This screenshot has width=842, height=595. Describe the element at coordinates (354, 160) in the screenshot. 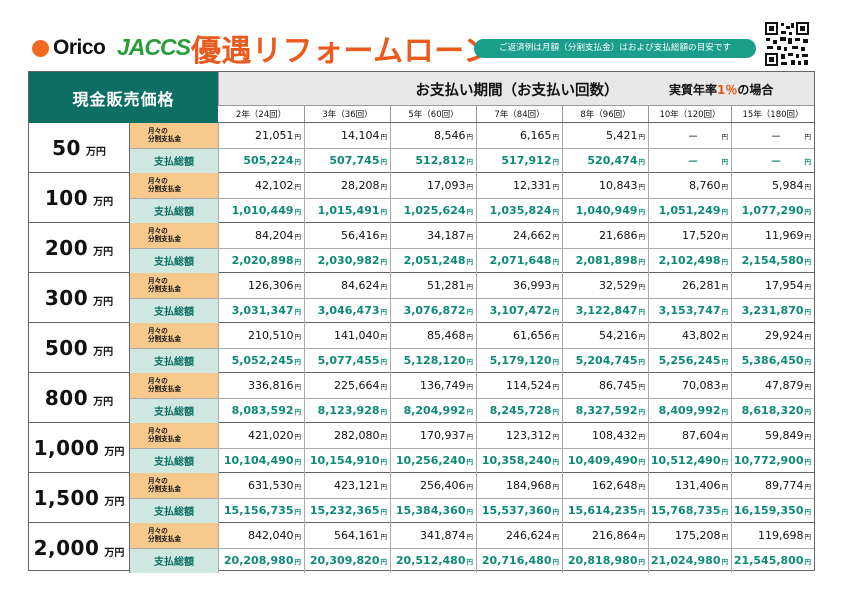

I see `value-text: 507,745` at that location.